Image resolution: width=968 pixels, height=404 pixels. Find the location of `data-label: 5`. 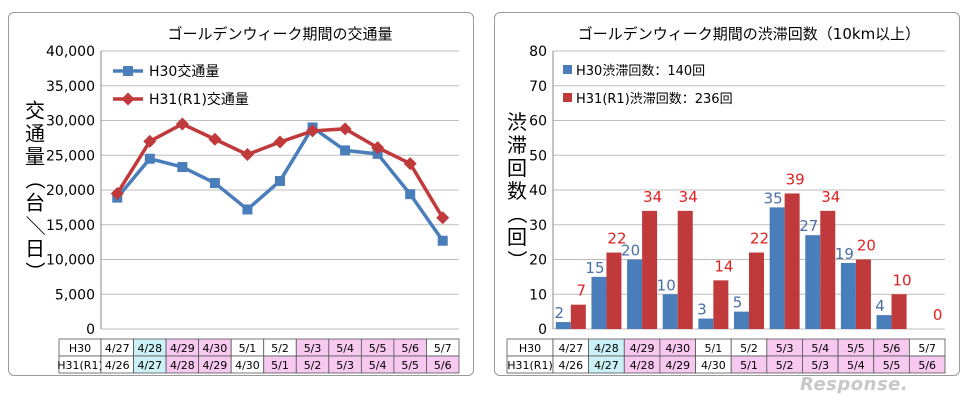

data-label: 5 is located at coordinates (738, 303).